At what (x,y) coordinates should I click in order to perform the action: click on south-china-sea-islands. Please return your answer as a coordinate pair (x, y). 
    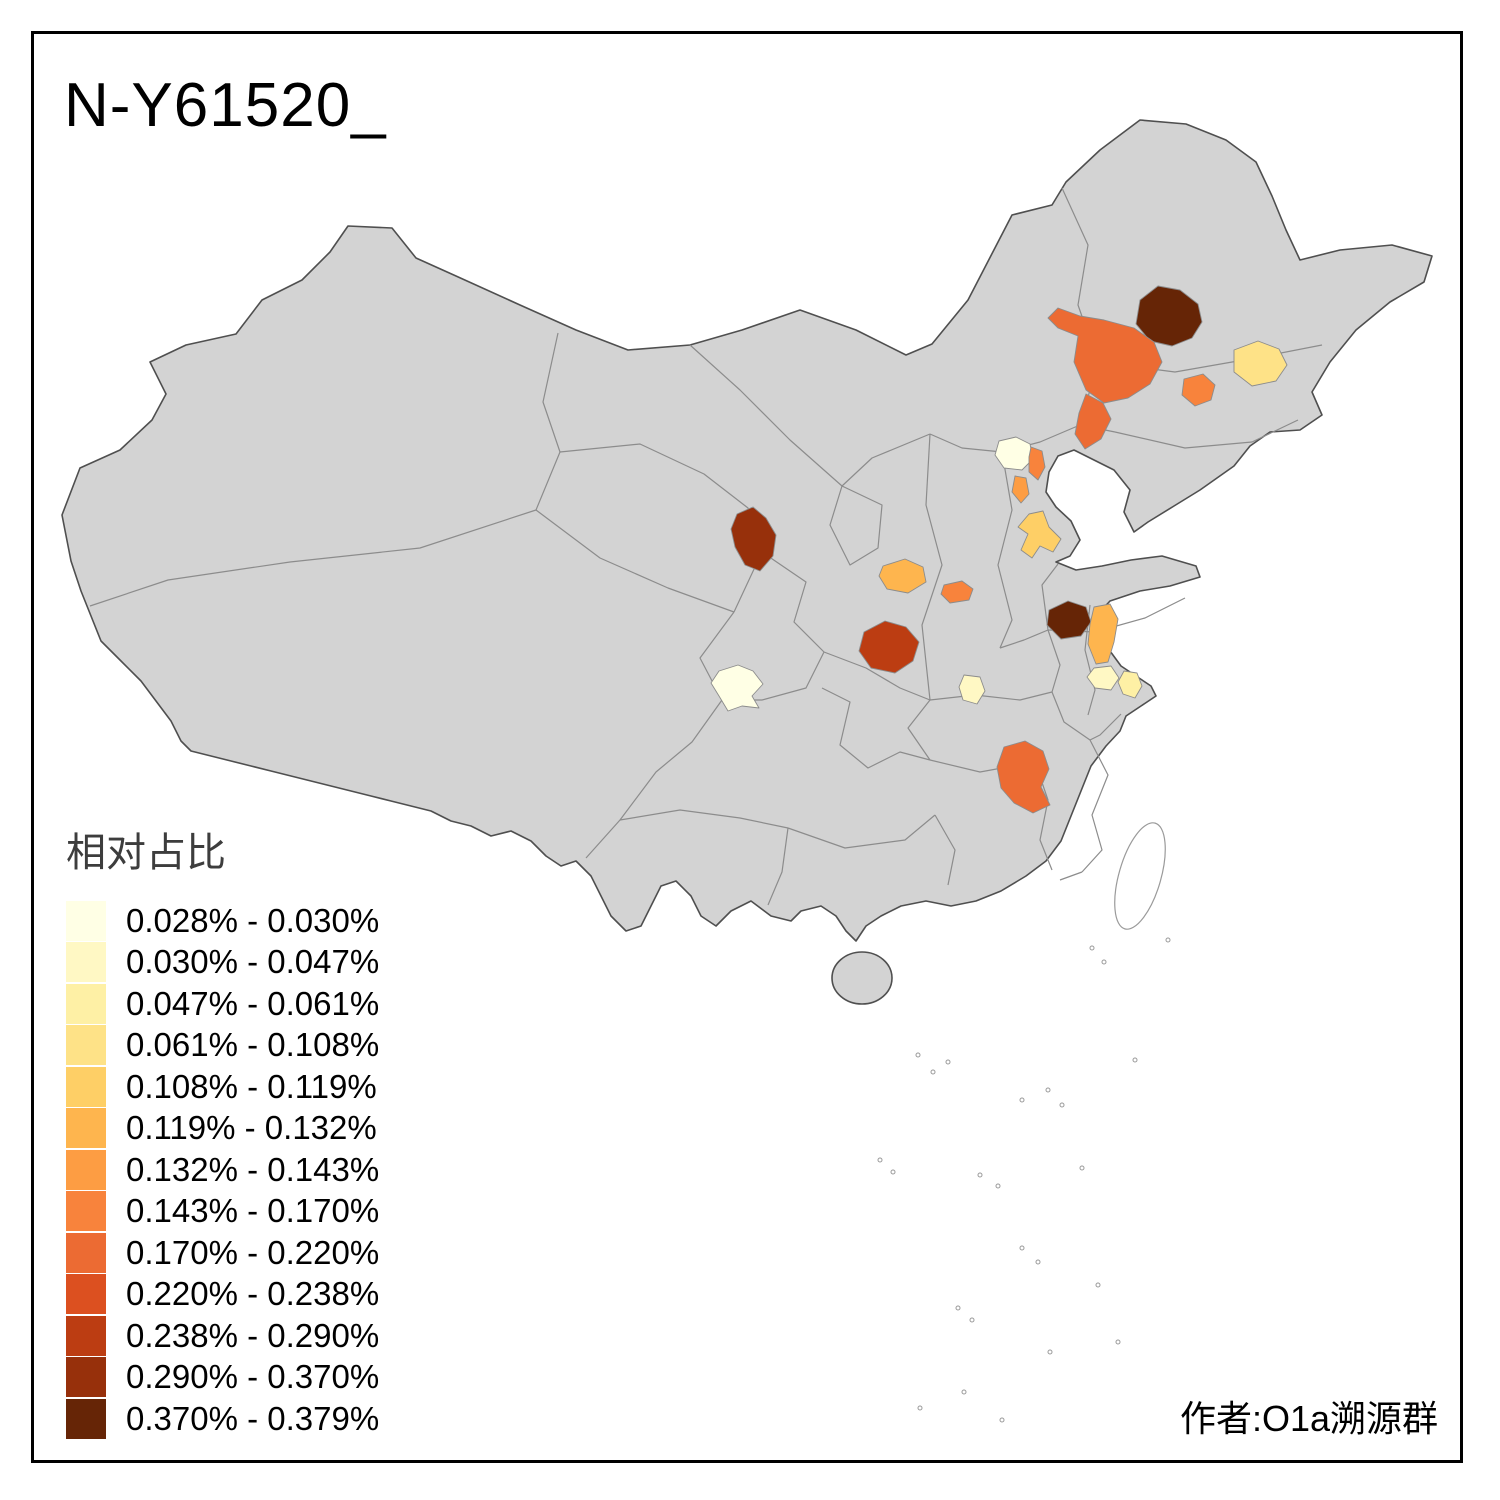
    Looking at the image, I should click on (1024, 1180).